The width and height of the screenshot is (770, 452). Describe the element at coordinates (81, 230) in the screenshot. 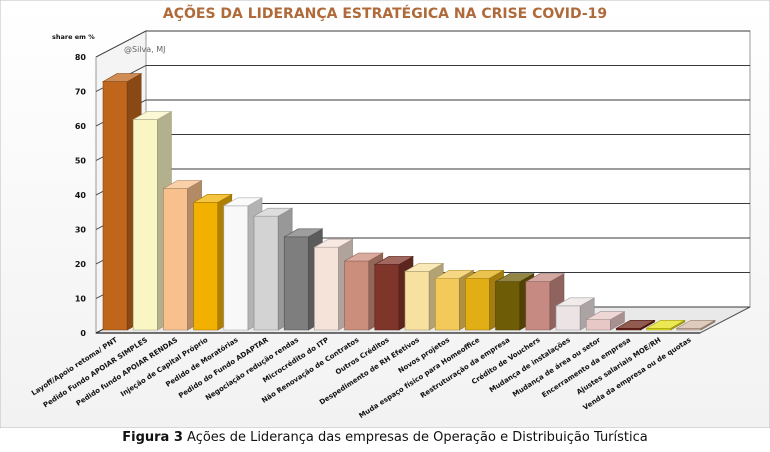

I see `y-tick-label: 30` at that location.